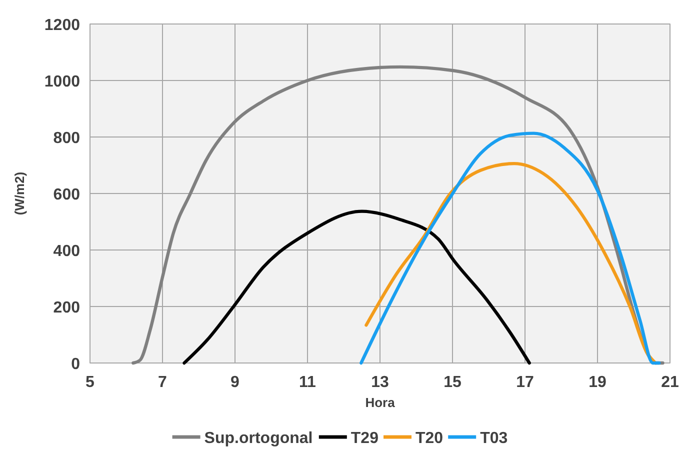 This screenshot has height=453, width=685. Describe the element at coordinates (163, 382) in the screenshot. I see `x-tick-label: 7` at that location.